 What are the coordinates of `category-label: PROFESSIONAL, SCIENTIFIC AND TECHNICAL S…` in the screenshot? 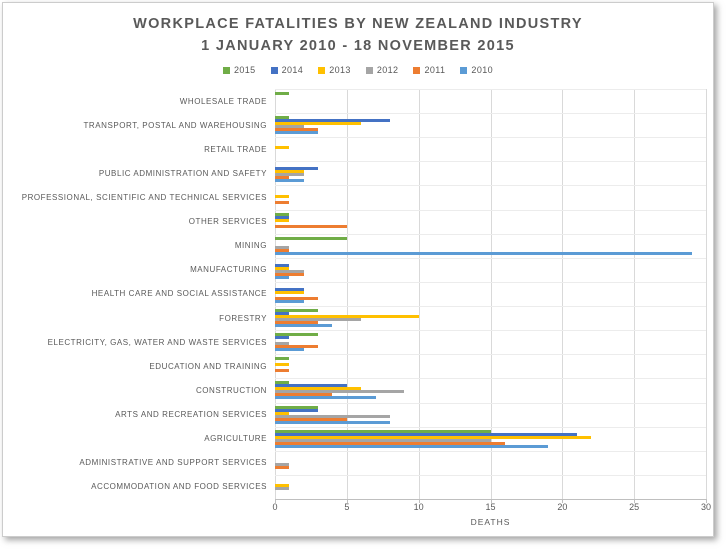 It's located at (144, 198).